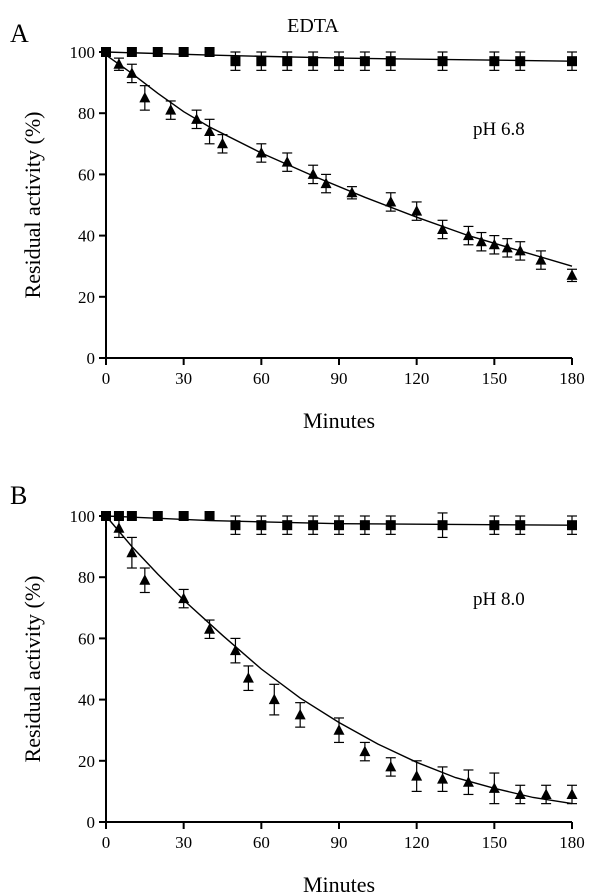 The width and height of the screenshot is (591, 894). Describe the element at coordinates (19, 33) in the screenshot. I see `panel-letter: A` at that location.